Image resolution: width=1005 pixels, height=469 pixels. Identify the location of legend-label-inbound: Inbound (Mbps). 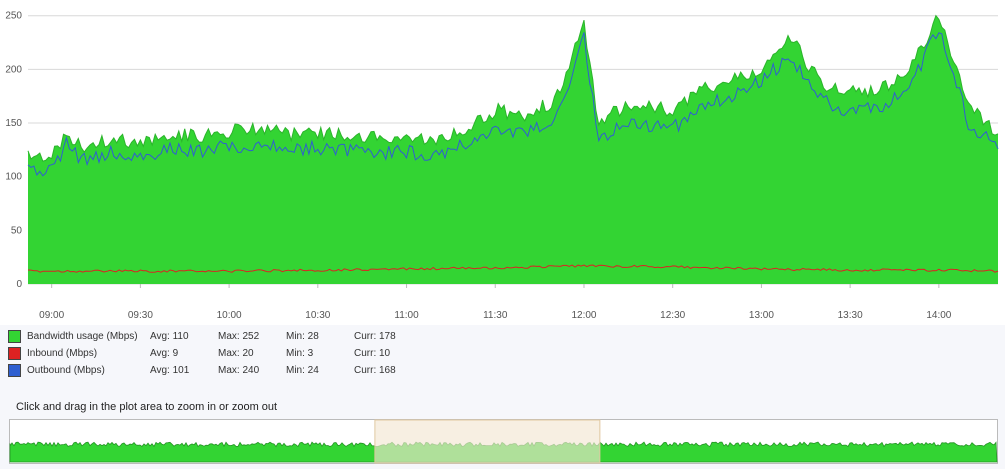
(62, 353).